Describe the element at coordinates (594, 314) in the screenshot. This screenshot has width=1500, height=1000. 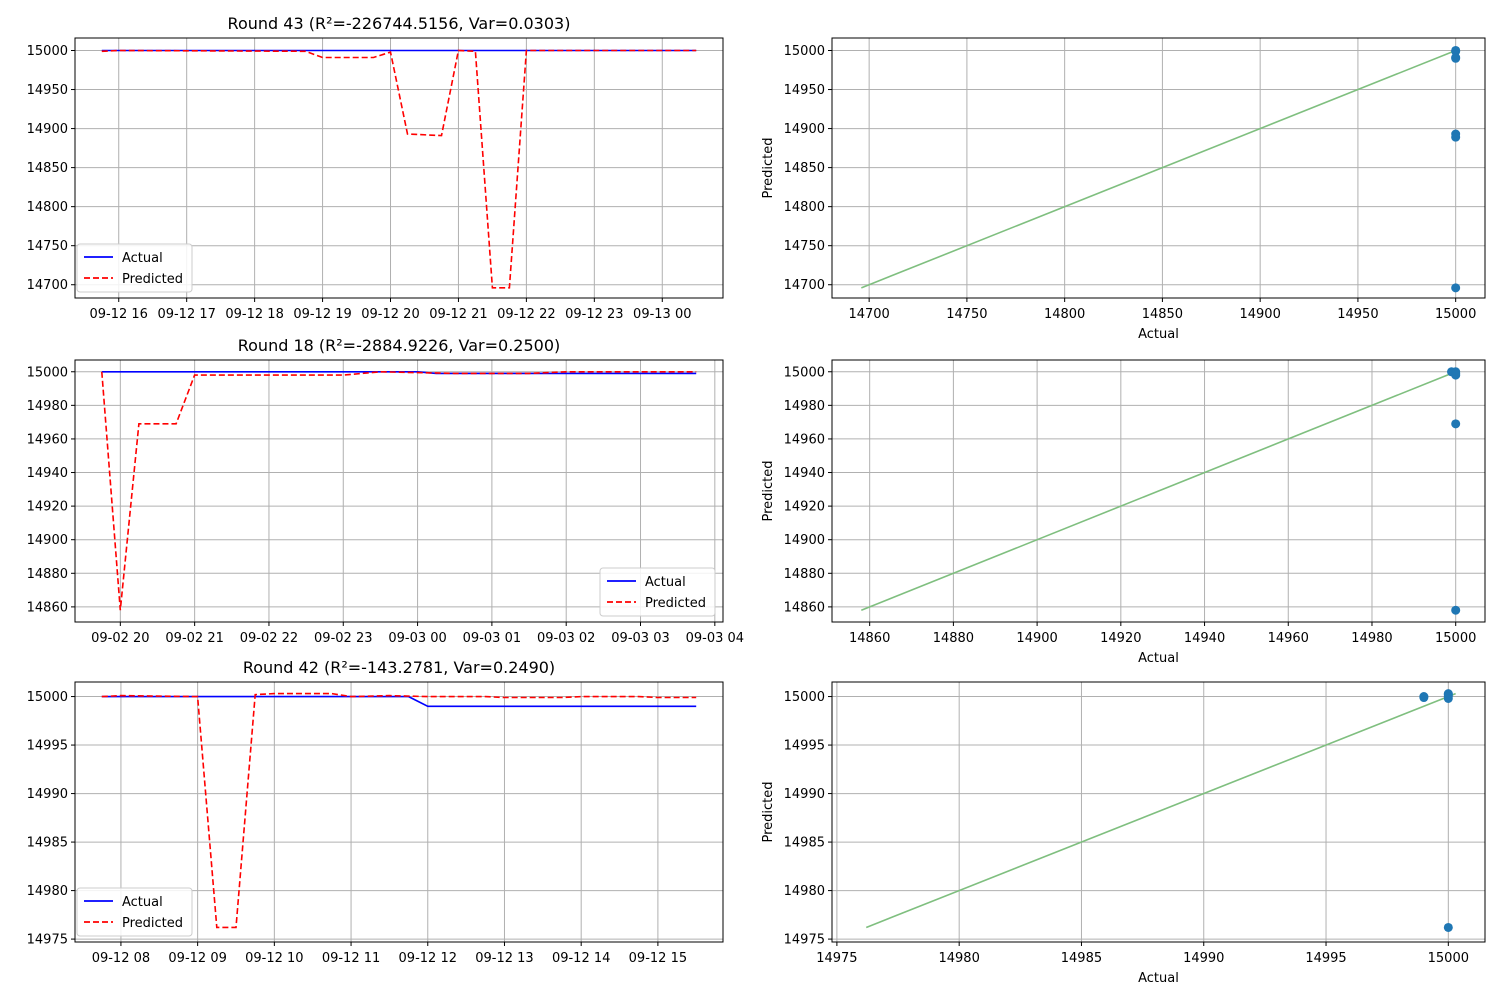
I see `x-tick-label: 09-12 23` at that location.